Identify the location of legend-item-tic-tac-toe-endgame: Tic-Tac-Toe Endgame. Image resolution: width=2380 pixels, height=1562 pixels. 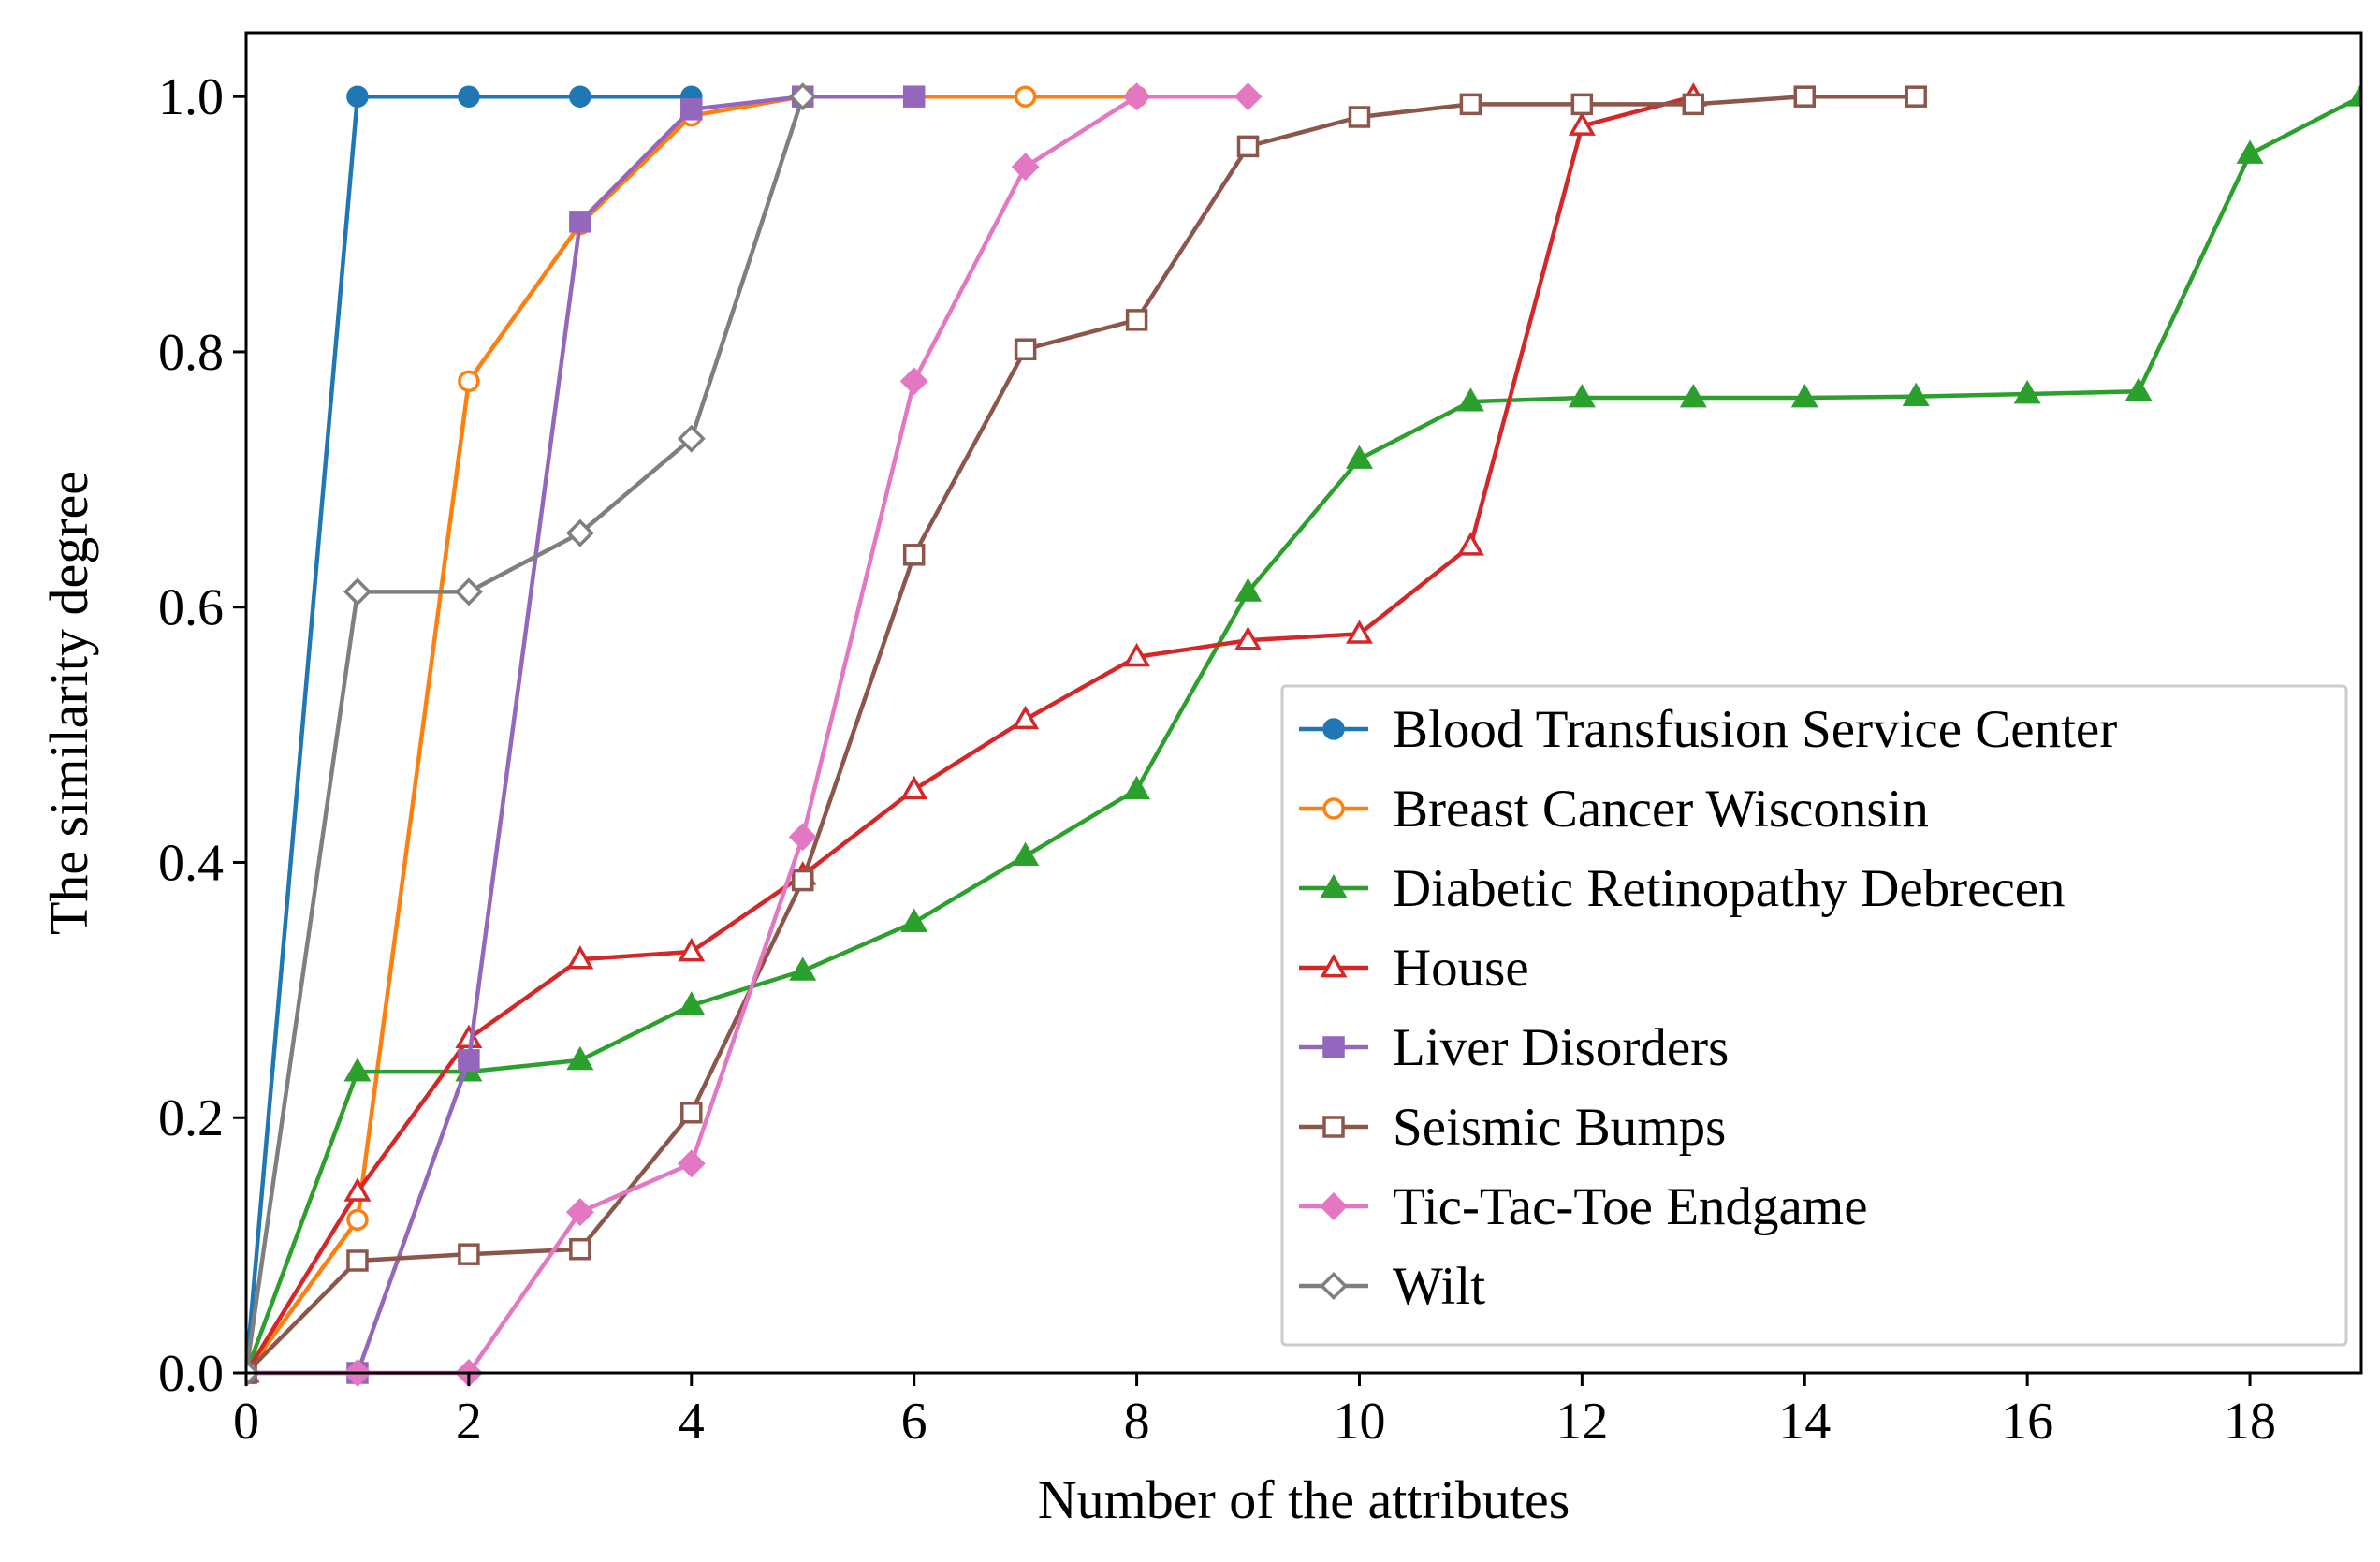
(1583, 1206).